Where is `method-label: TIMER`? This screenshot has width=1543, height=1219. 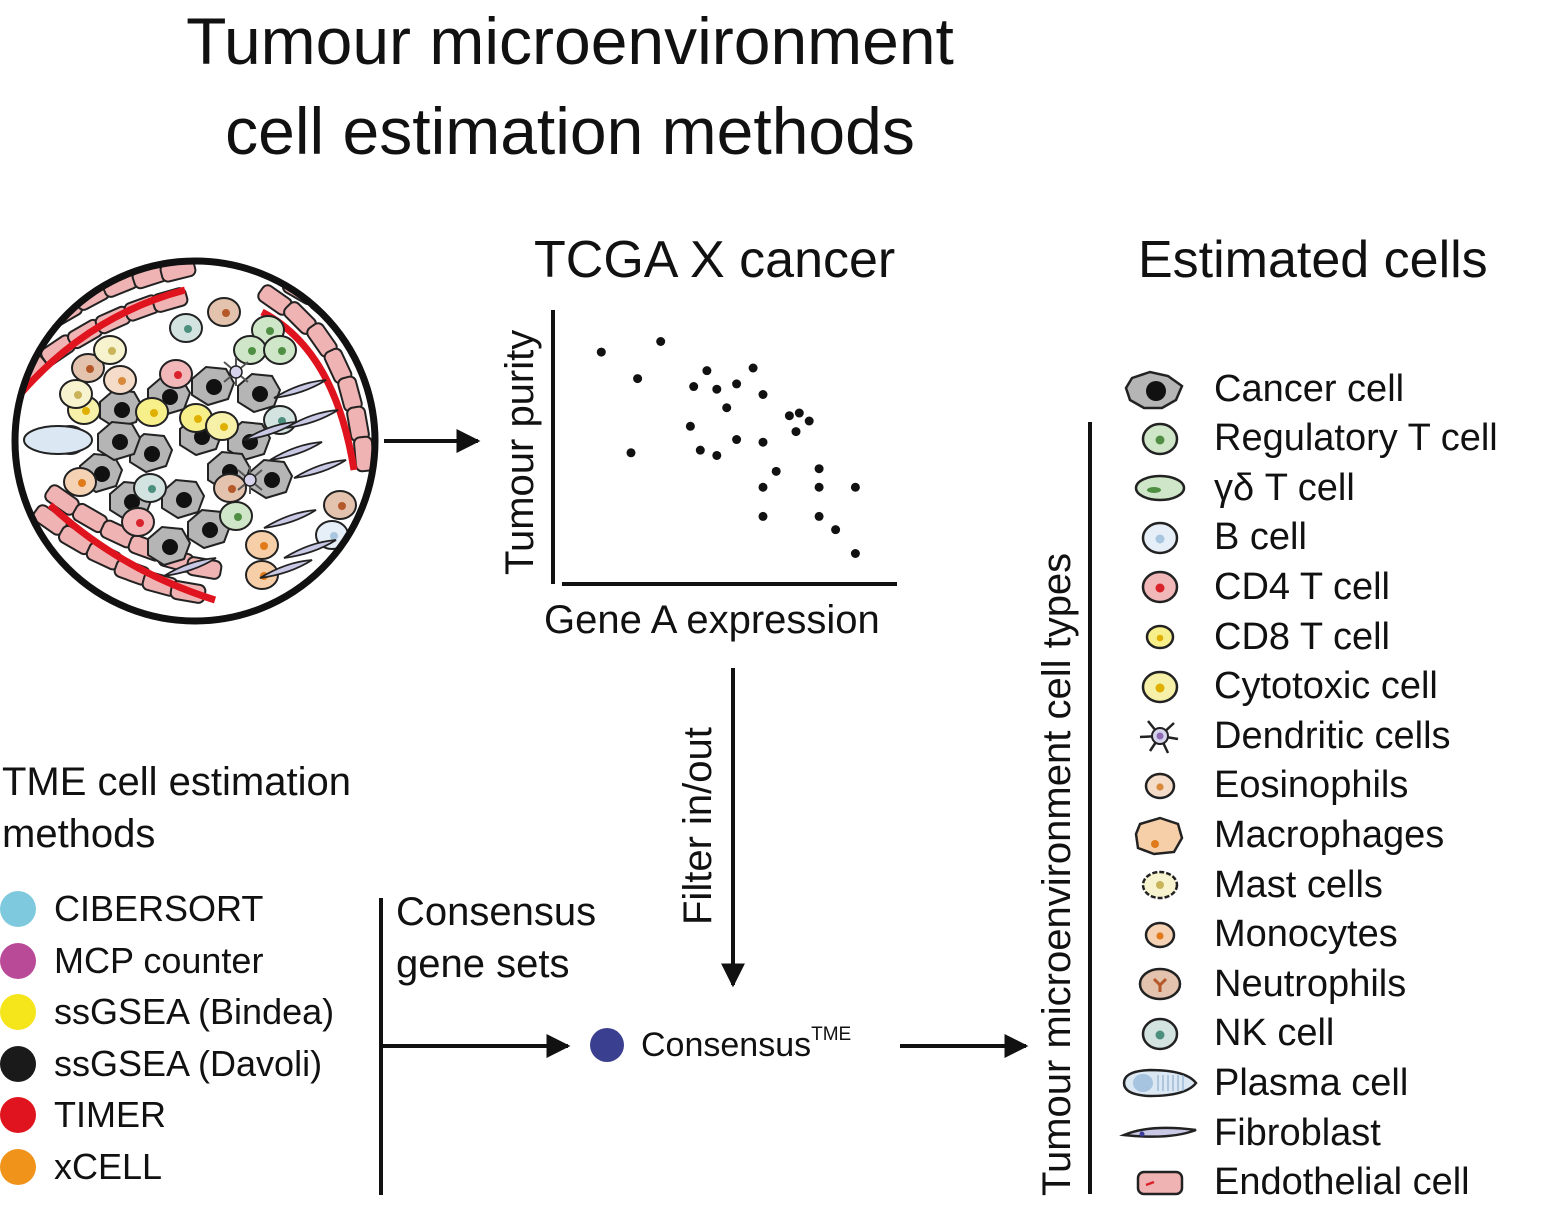
method-label: TIMER is located at coordinates (110, 1115).